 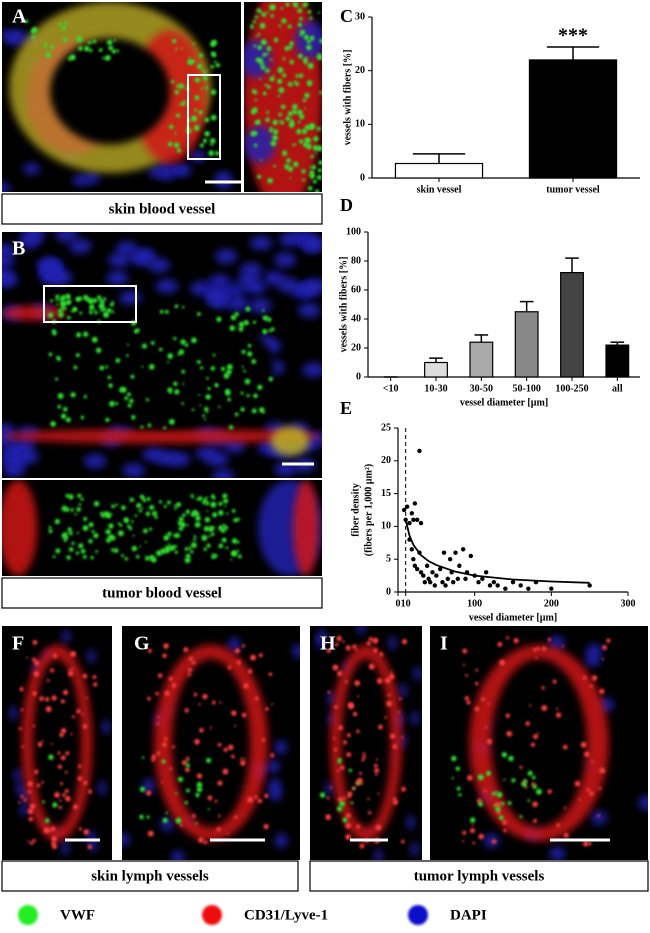 I want to click on y-tick-label: 60, so click(x=356, y=289).